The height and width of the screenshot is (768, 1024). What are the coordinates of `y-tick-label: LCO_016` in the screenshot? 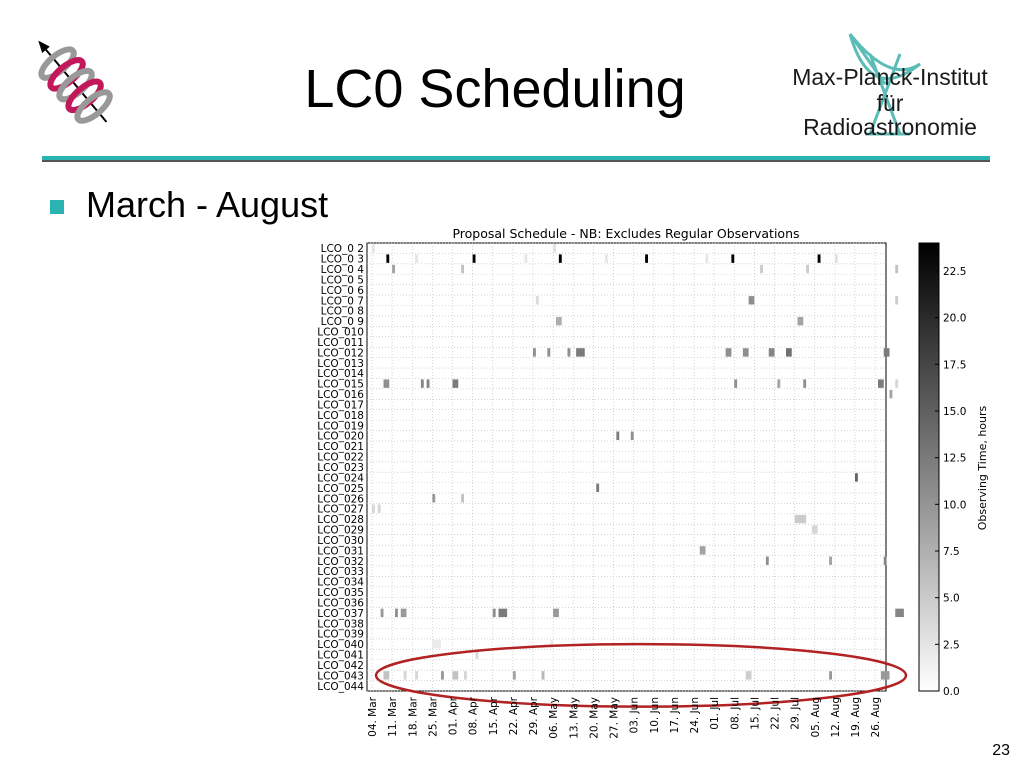 It's located at (340, 395).